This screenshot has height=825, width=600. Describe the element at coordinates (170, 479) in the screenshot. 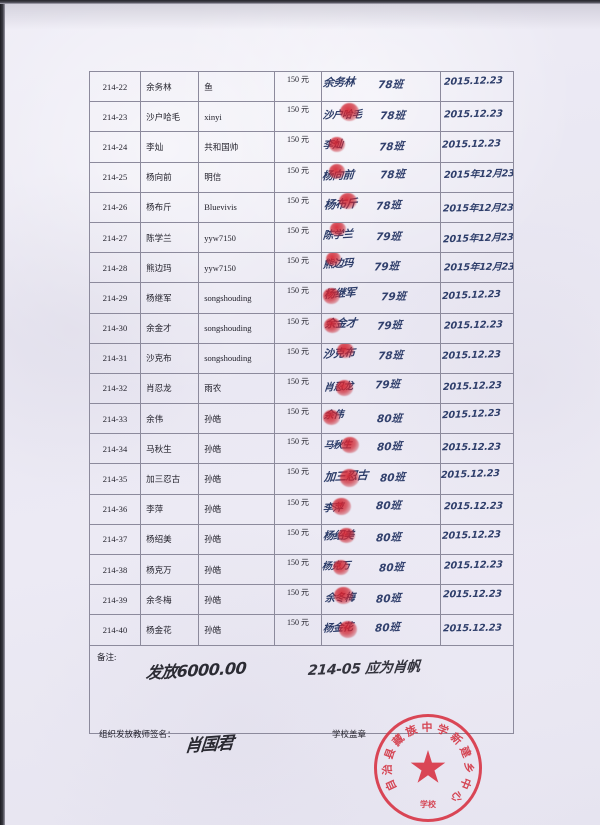

I see `cell-recipient-name: 加三忍古` at that location.